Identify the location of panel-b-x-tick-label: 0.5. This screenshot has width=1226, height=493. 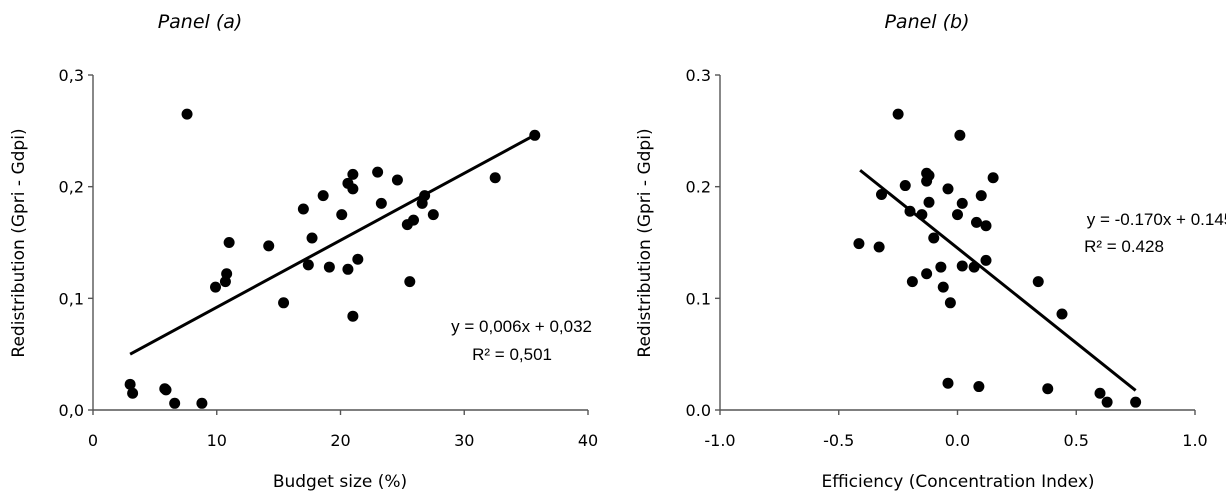
(1076, 440).